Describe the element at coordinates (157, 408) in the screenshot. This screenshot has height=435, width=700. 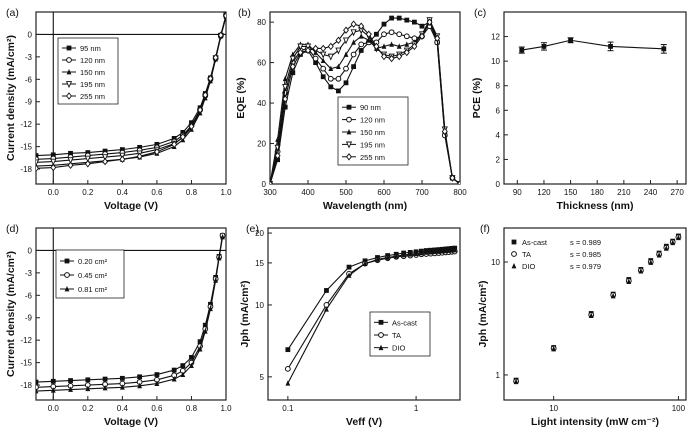
I see `x-tick-label: 0.6` at that location.